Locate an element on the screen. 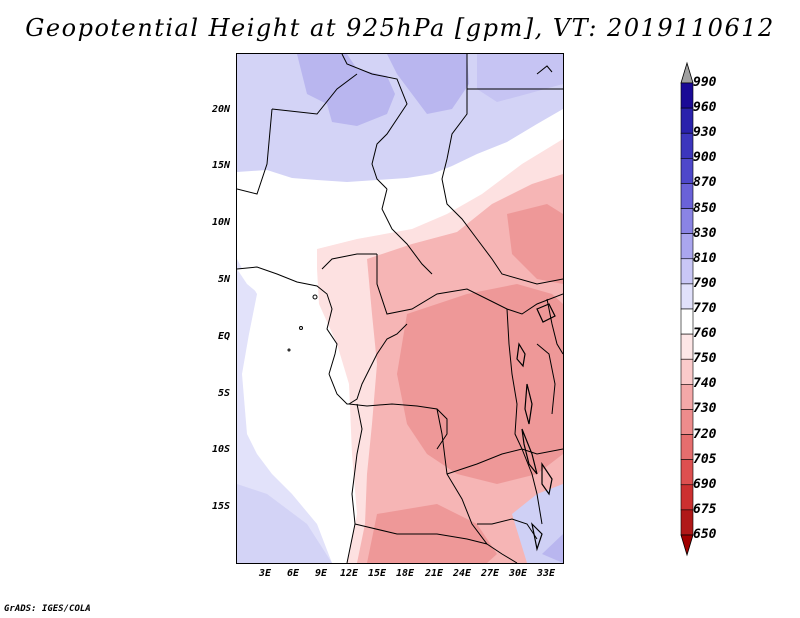 This screenshot has width=800, height=618. lat-label-10n: 10N is located at coordinates (220, 222).